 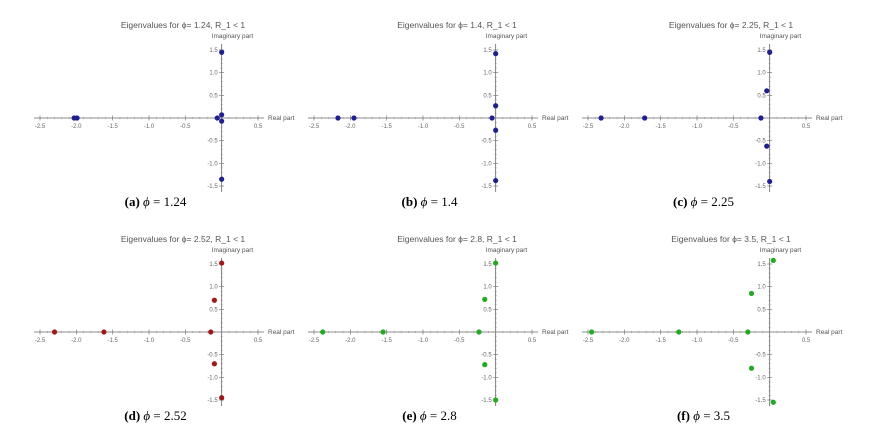 What do you see at coordinates (703, 416) in the screenshot?
I see `caption-f: (f) ϕ = 3.5` at bounding box center [703, 416].